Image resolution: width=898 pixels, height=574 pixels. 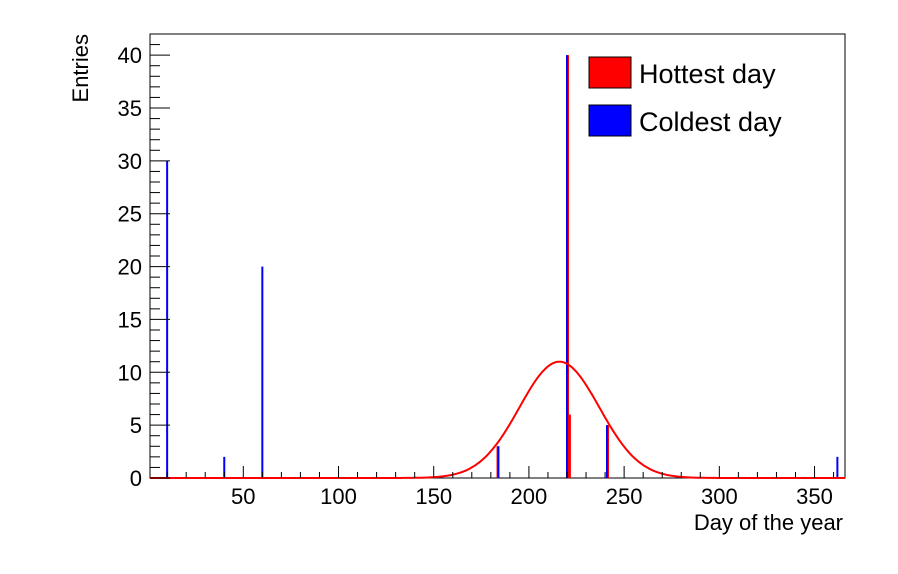 What do you see at coordinates (136, 478) in the screenshot?
I see `y-tick-label-0: 0` at bounding box center [136, 478].